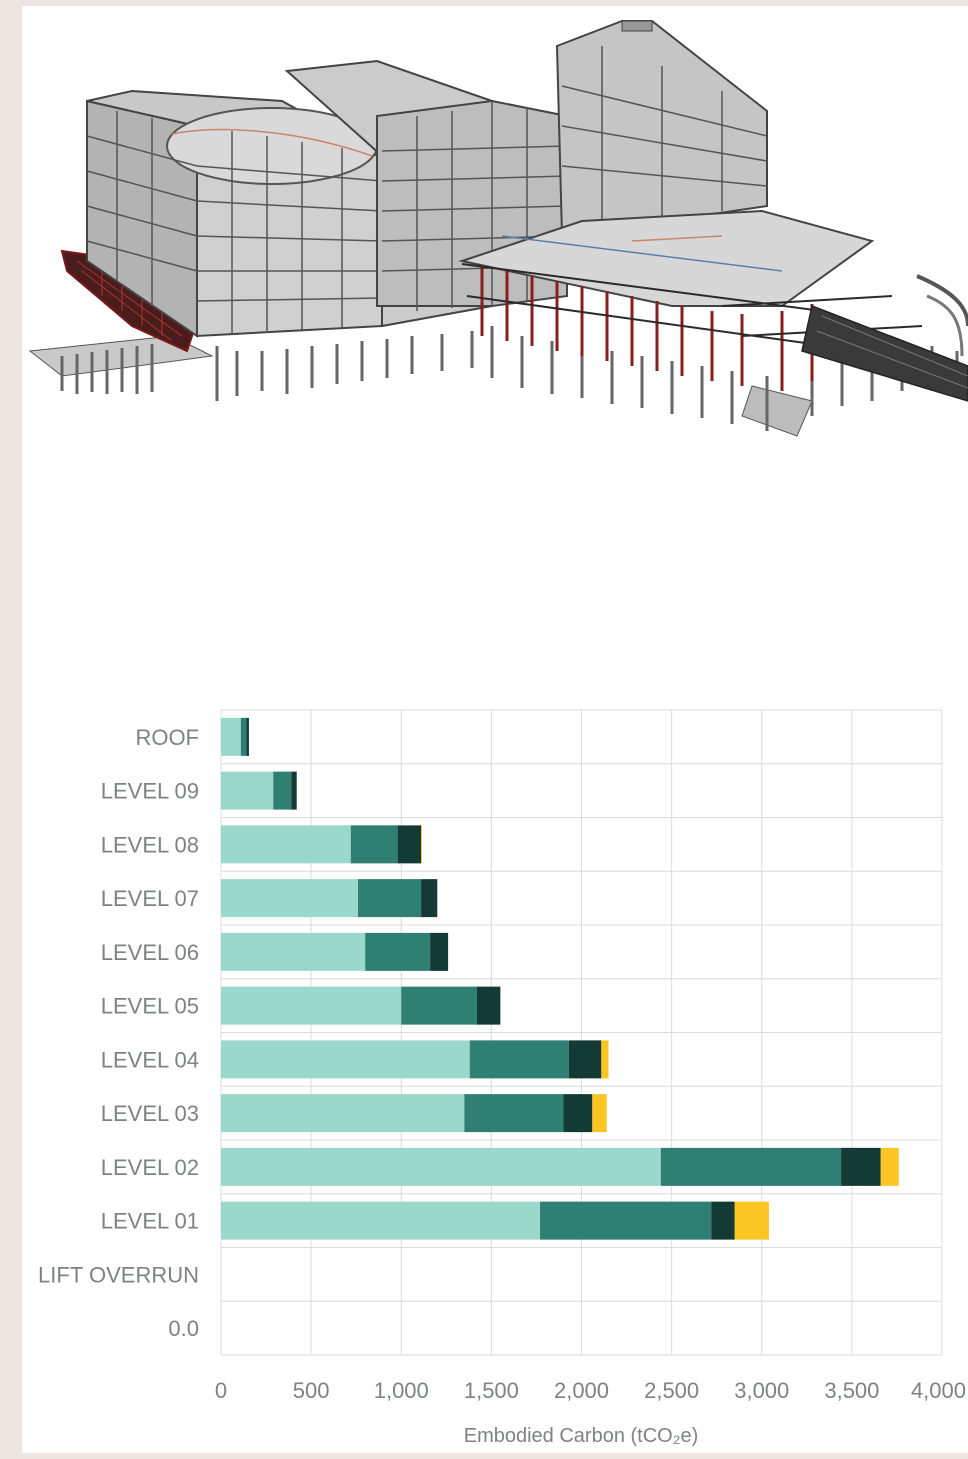 This screenshot has height=1459, width=968. What do you see at coordinates (484, 3) in the screenshot?
I see `top-border-strip` at bounding box center [484, 3].